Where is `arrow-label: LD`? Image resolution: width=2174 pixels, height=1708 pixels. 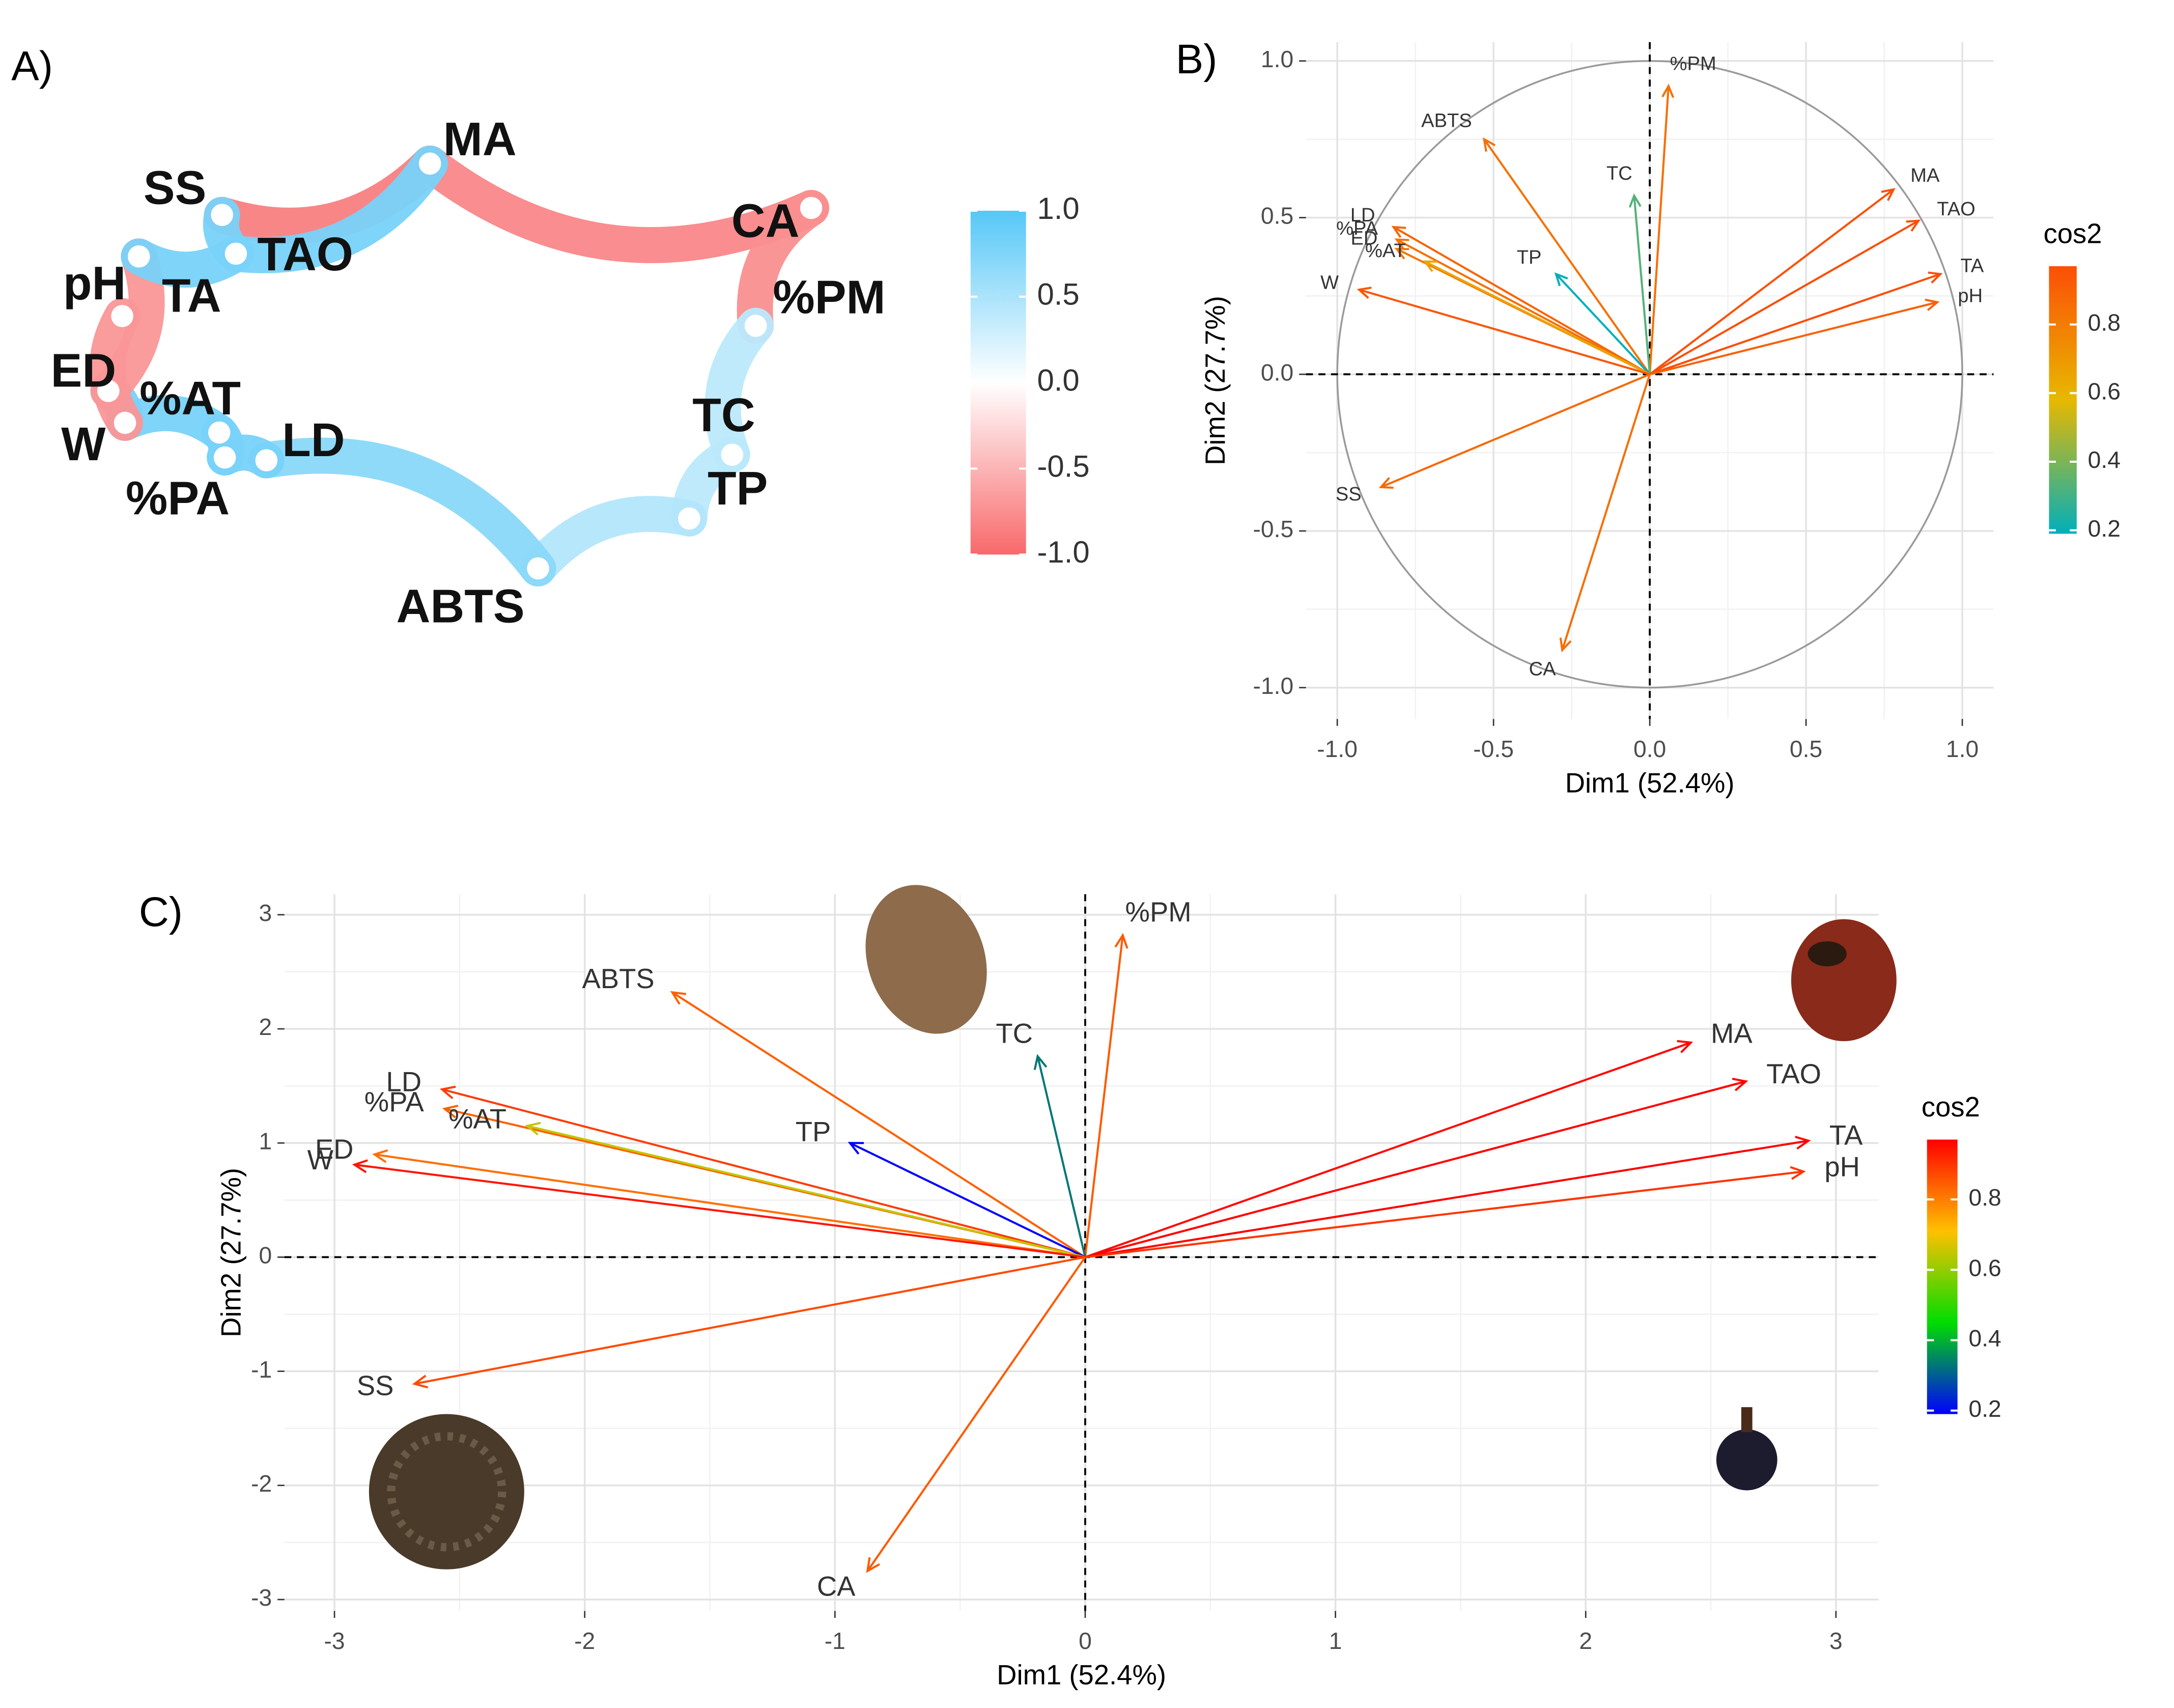 arrow-label: LD is located at coordinates (404, 1082).